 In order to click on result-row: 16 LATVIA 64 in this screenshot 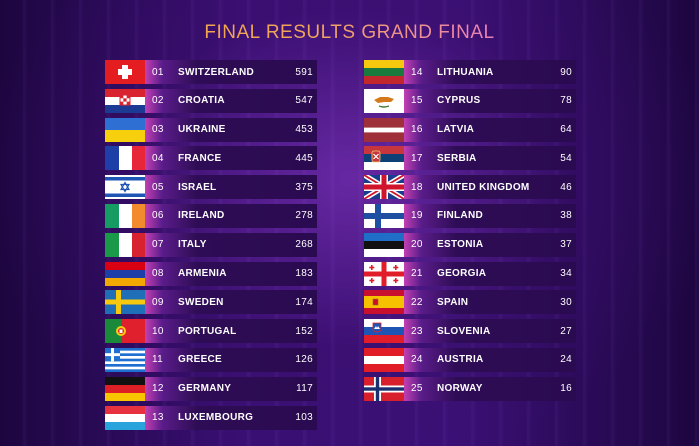, I will do `click(470, 129)`.